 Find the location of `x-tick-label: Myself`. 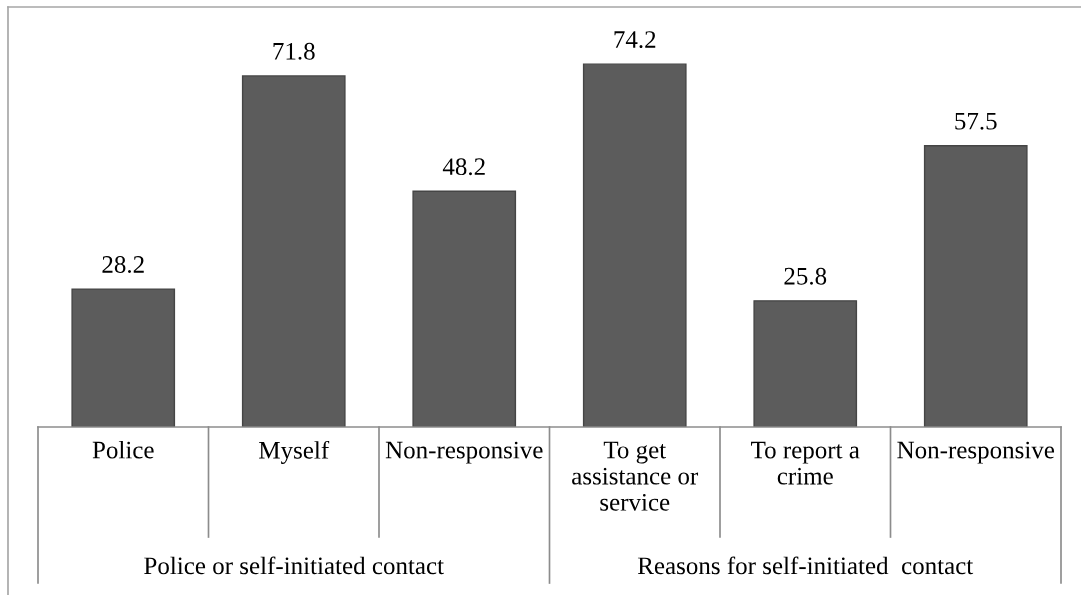

x-tick-label: Myself is located at coordinates (294, 452).